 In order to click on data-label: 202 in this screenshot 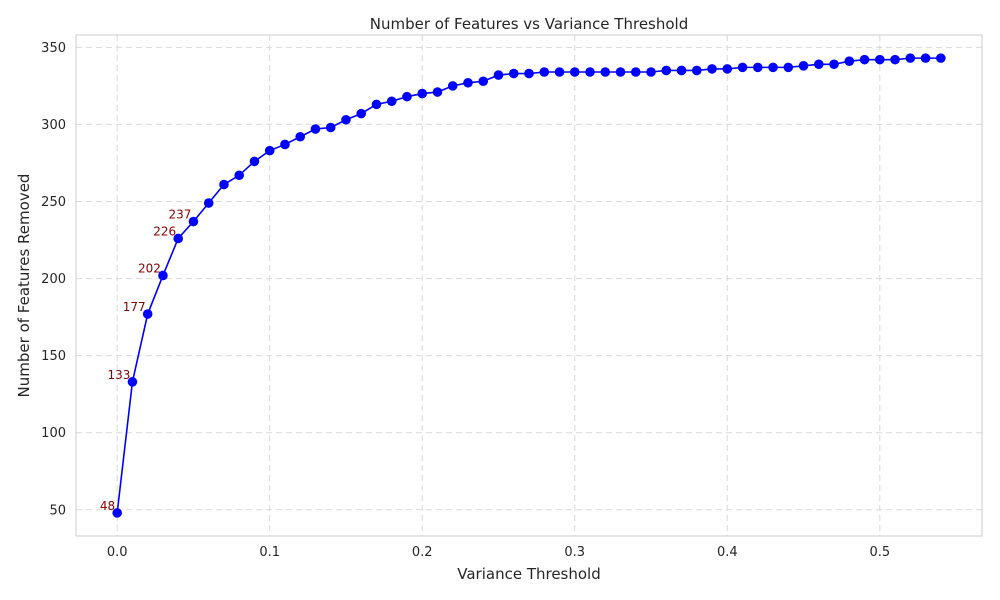, I will do `click(149, 268)`.